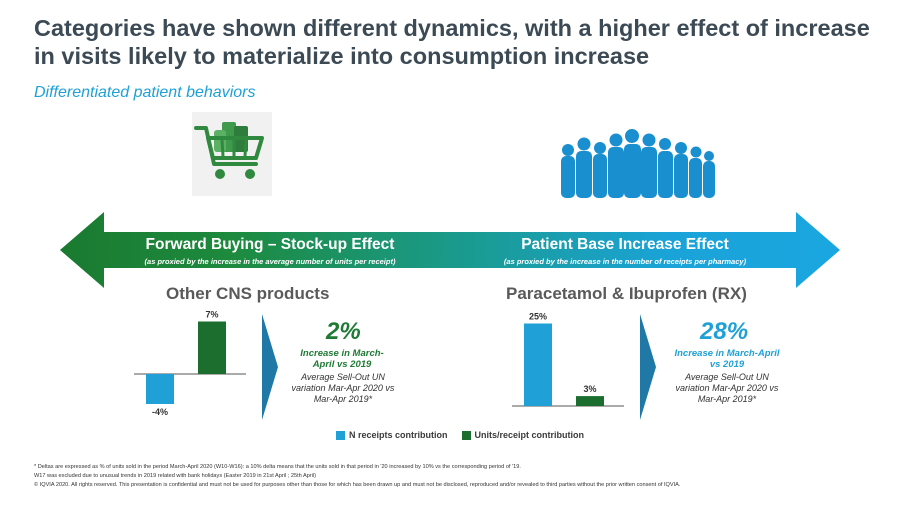  What do you see at coordinates (636, 162) in the screenshot?
I see `crowd-icon` at bounding box center [636, 162].